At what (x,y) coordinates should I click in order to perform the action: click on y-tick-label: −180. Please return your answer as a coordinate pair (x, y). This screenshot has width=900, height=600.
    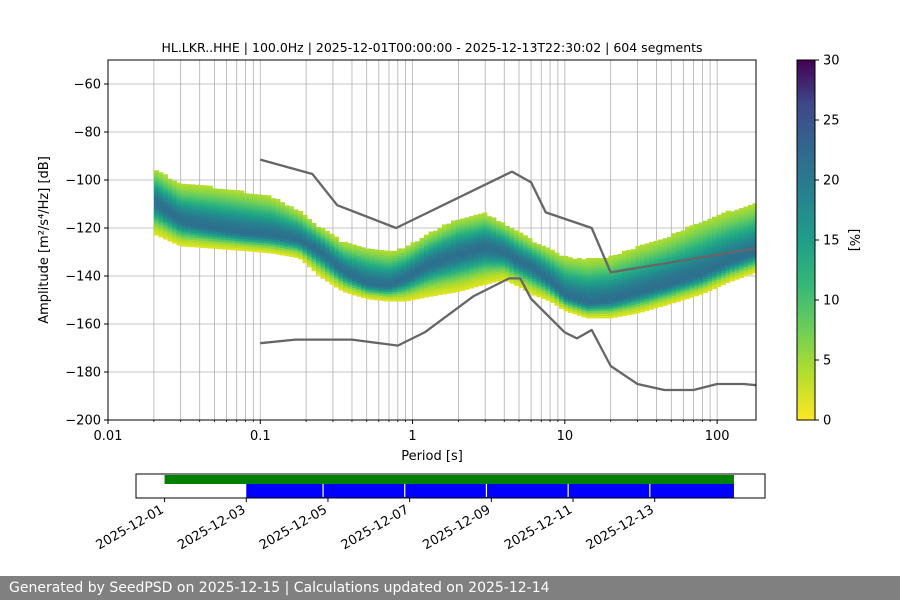
    Looking at the image, I should click on (83, 373).